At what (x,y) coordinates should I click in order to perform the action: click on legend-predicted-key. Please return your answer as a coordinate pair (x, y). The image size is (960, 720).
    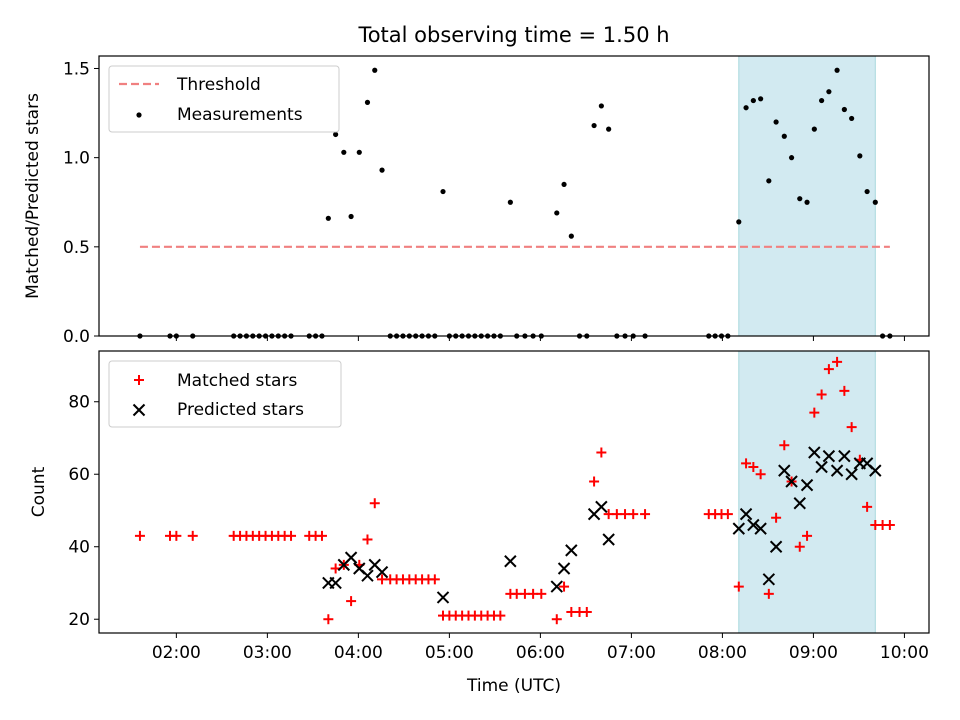
    Looking at the image, I should click on (139, 410).